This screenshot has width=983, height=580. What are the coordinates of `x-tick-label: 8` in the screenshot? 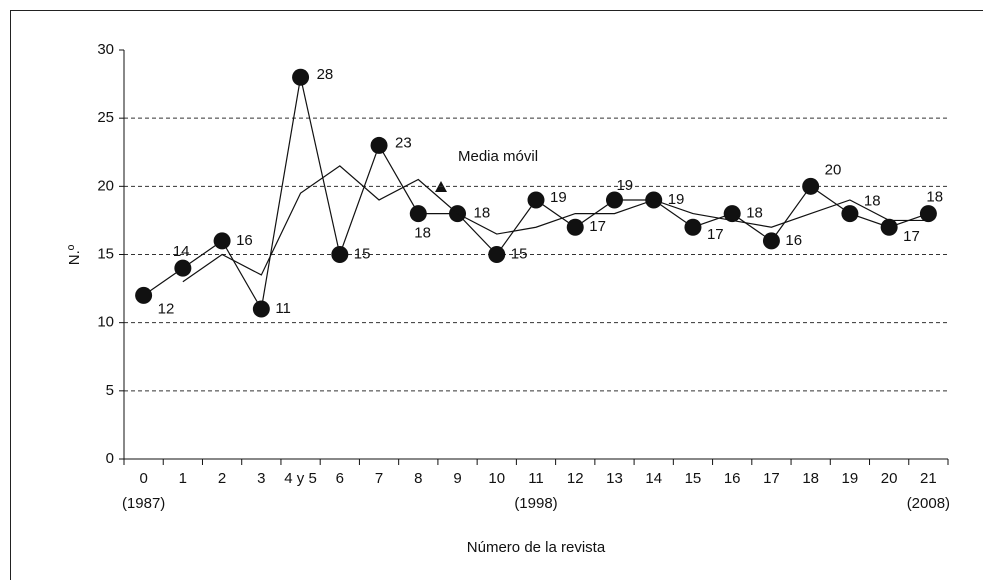 It's located at (418, 478).